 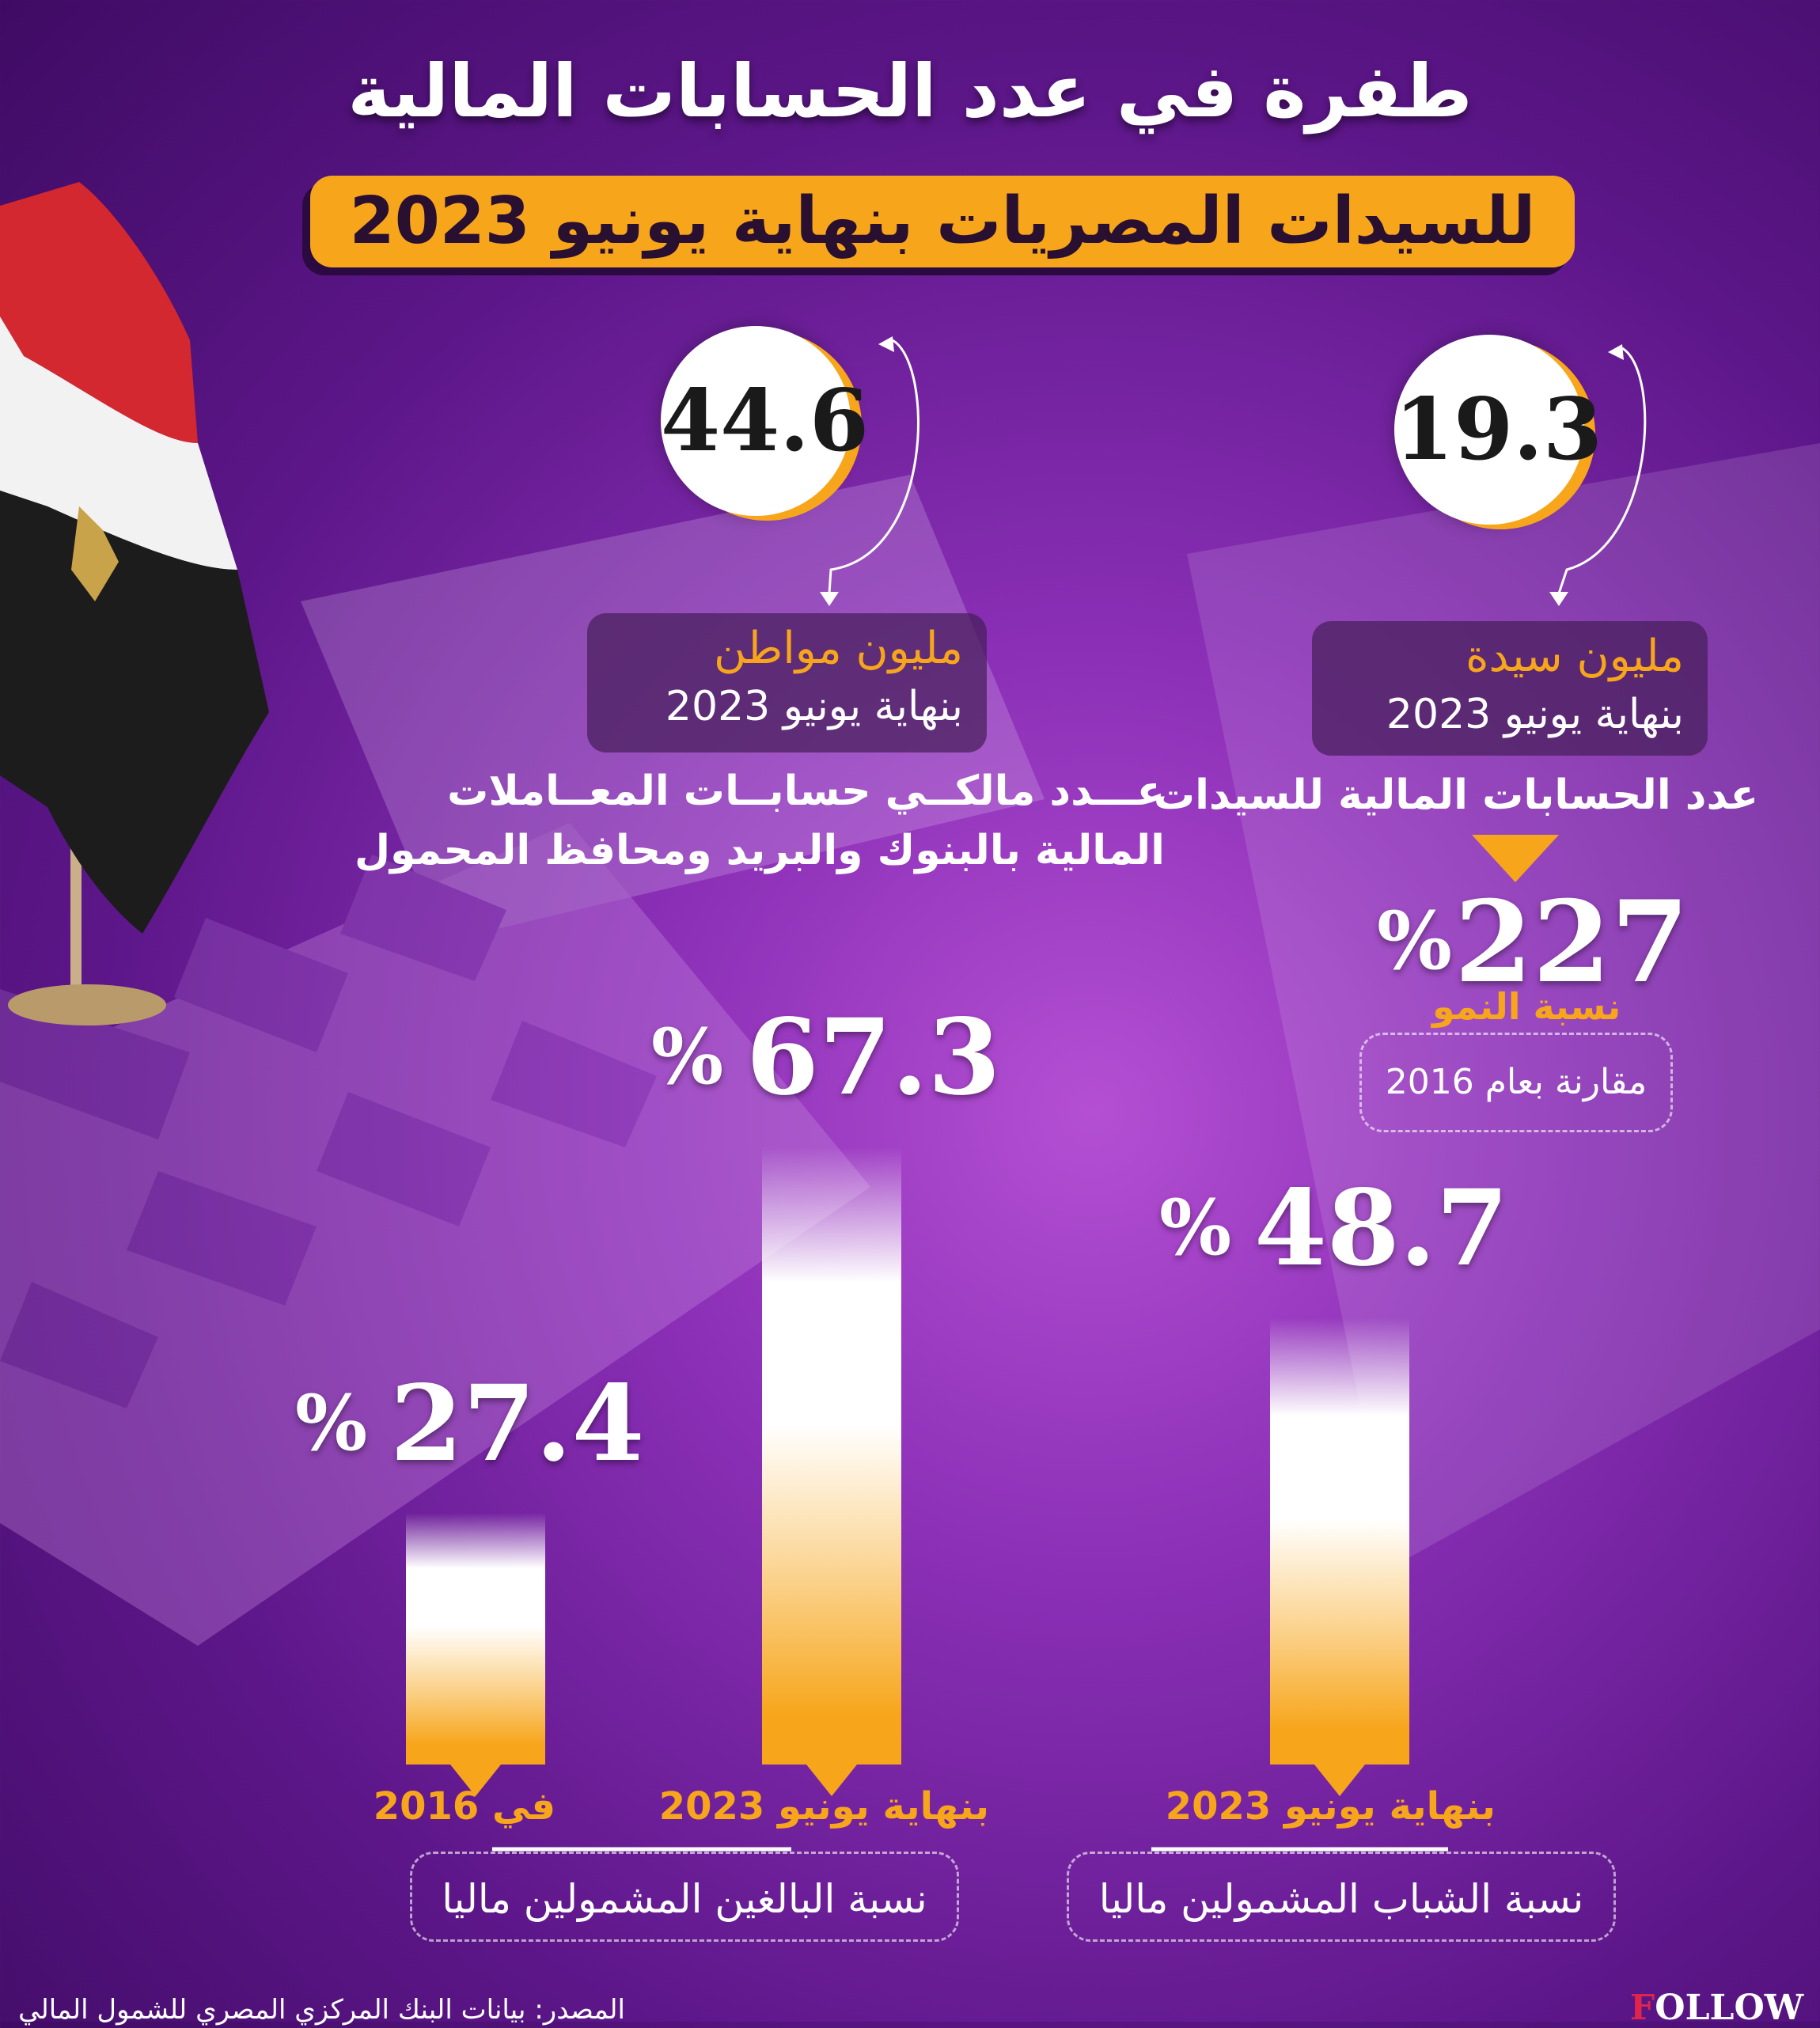 What do you see at coordinates (838, 648) in the screenshot?
I see `citizens-unit: مليون مواطن` at bounding box center [838, 648].